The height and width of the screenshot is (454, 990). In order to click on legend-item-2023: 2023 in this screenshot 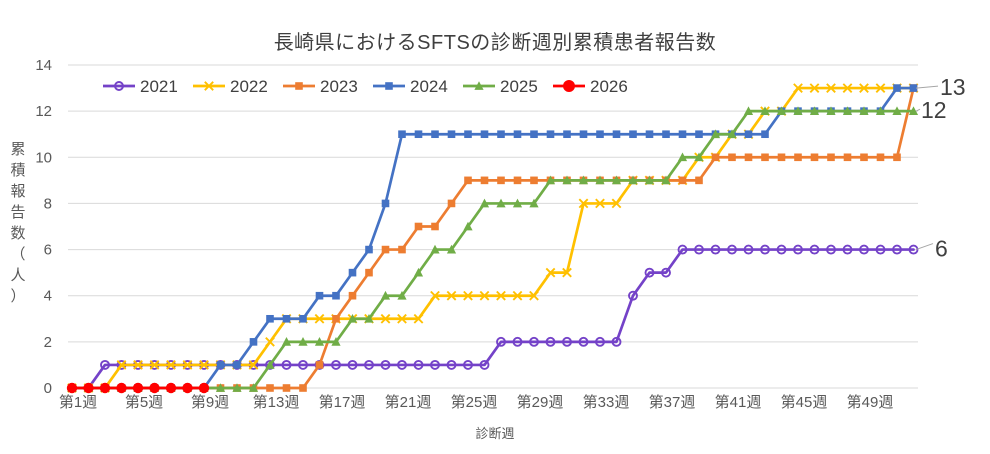, I will do `click(320, 86)`.